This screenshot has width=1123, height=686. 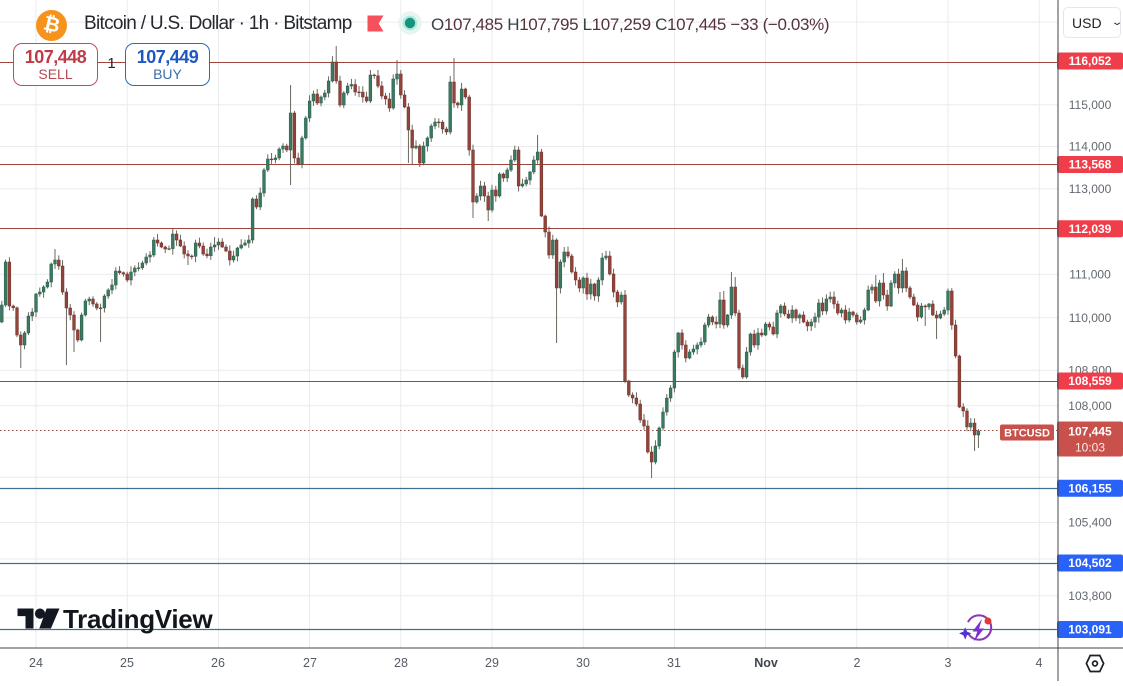 What do you see at coordinates (1090, 596) in the screenshot?
I see `svg-text: 103,800` at bounding box center [1090, 596].